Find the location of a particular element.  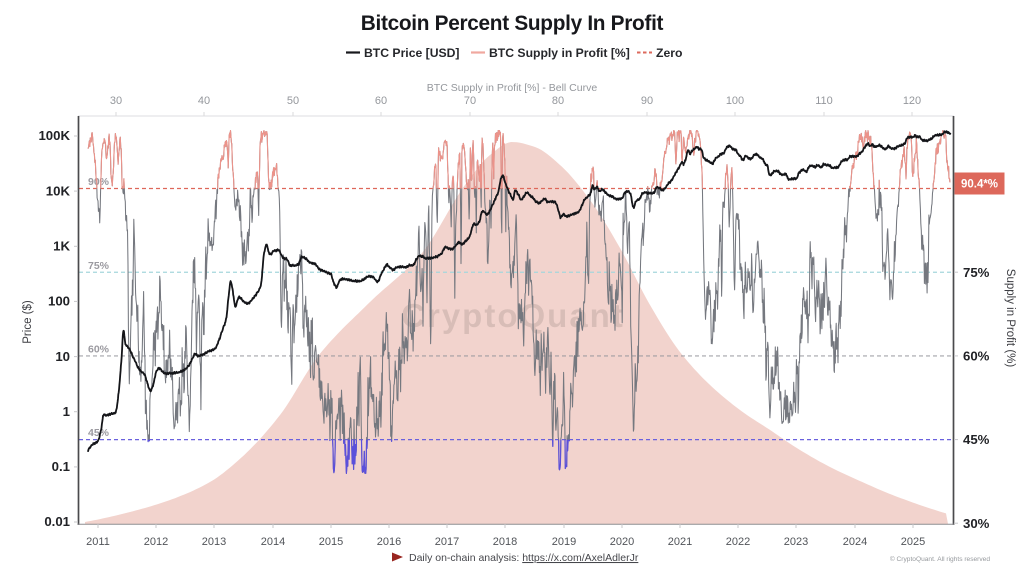

svg-text: 2021 is located at coordinates (680, 542).